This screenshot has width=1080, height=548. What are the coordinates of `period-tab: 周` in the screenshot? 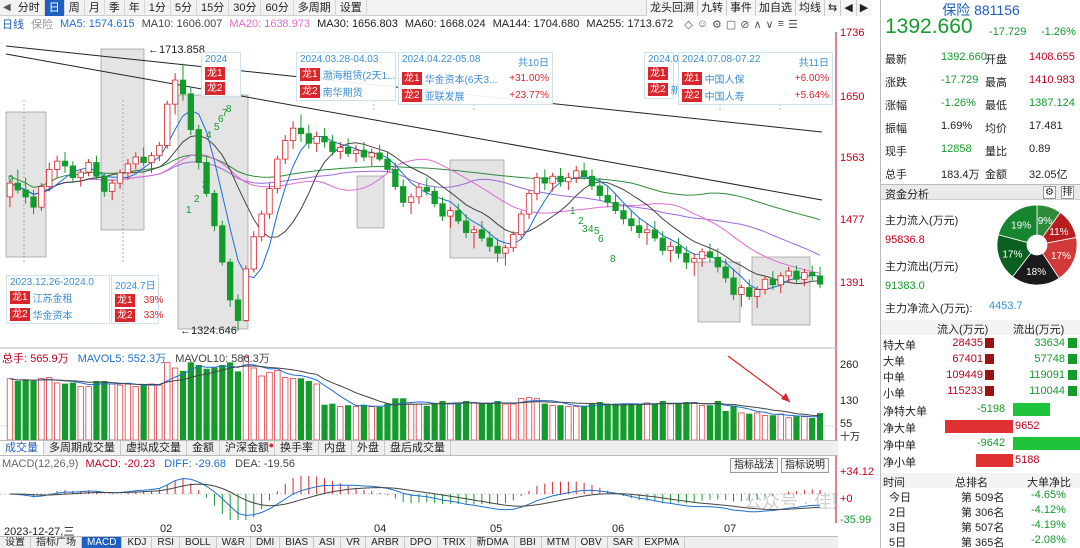 It's located at (75, 8).